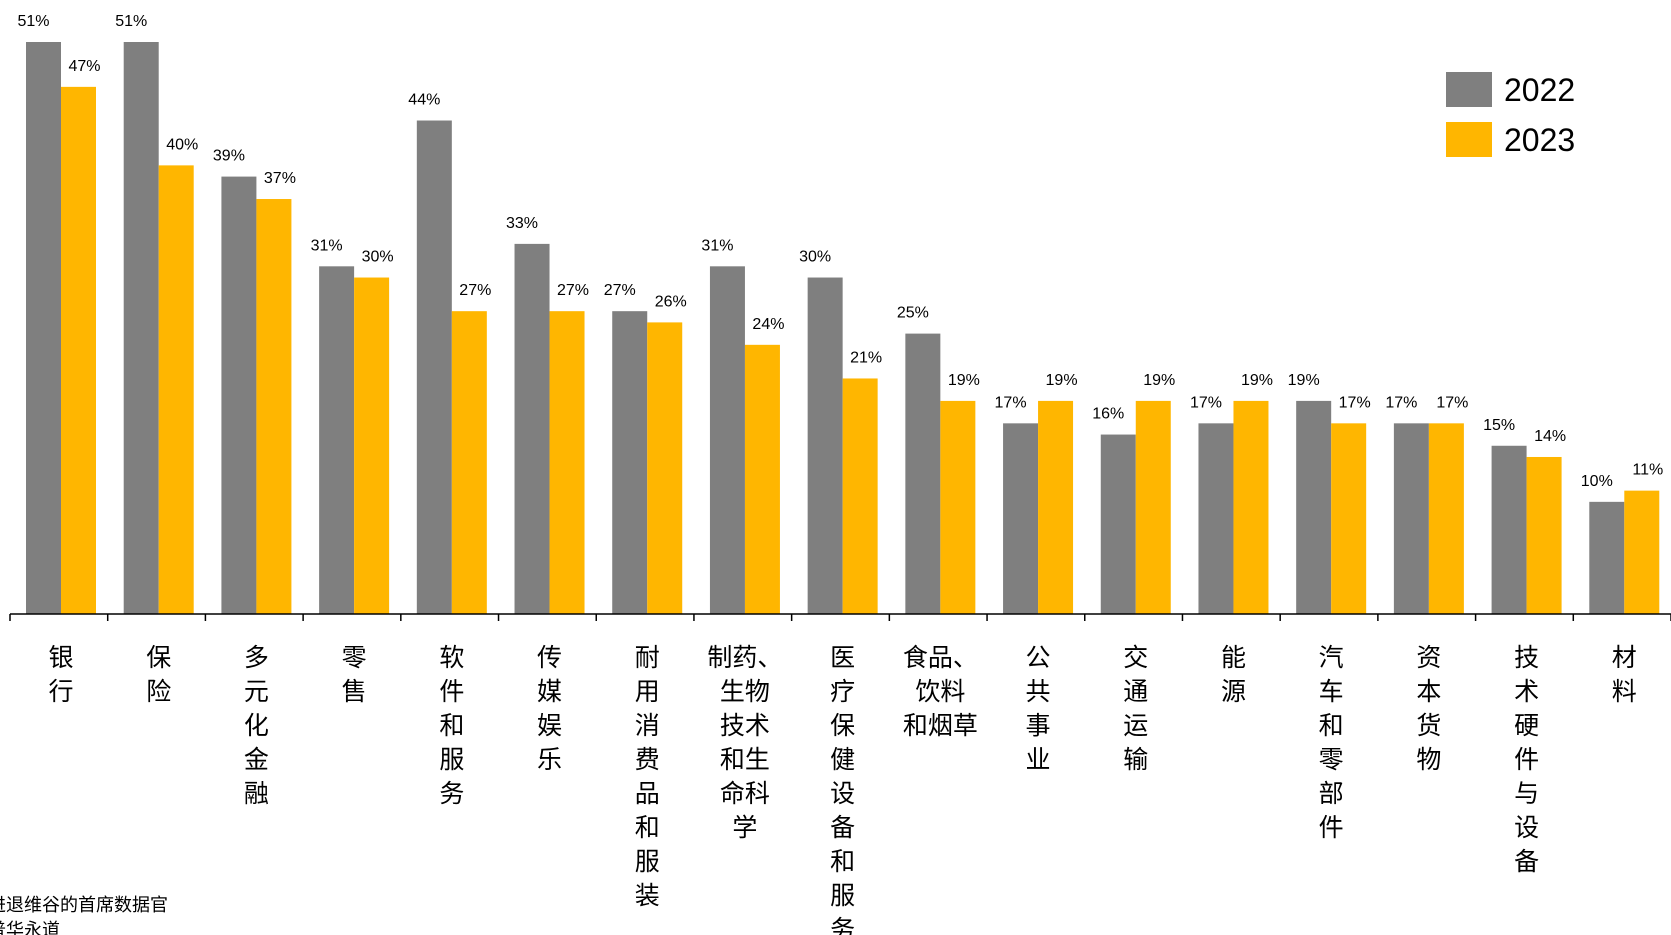  What do you see at coordinates (866, 357) in the screenshot?
I see `value-label-2023-9: 21%` at bounding box center [866, 357].